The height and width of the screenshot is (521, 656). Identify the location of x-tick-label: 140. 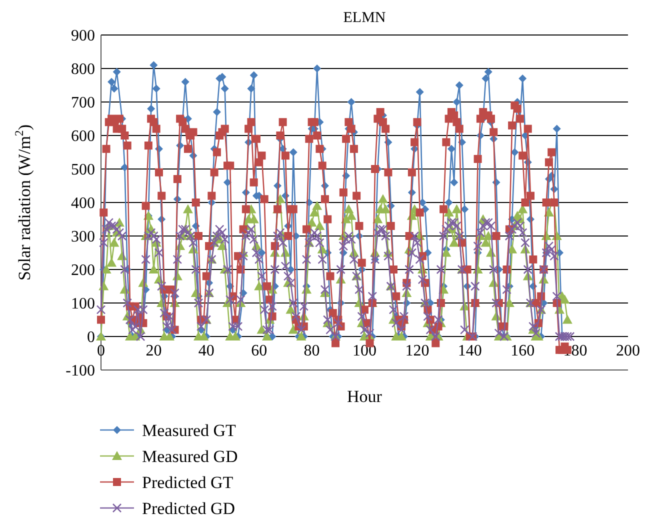
(470, 351).